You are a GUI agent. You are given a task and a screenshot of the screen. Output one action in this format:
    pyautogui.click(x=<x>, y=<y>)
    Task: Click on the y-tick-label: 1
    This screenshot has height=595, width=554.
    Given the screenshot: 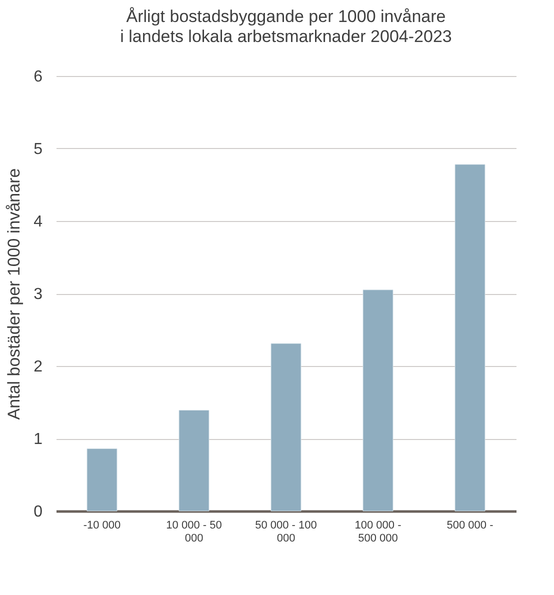 What is the action you would take?
    pyautogui.click(x=38, y=439)
    